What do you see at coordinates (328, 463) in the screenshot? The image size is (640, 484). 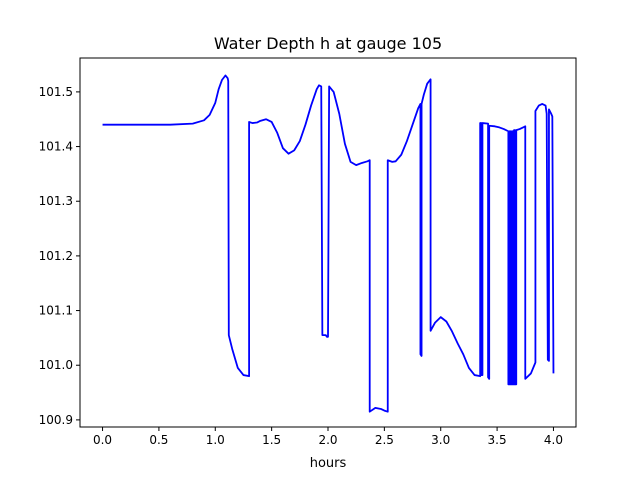 I see `x-axis-label: hours` at bounding box center [328, 463].